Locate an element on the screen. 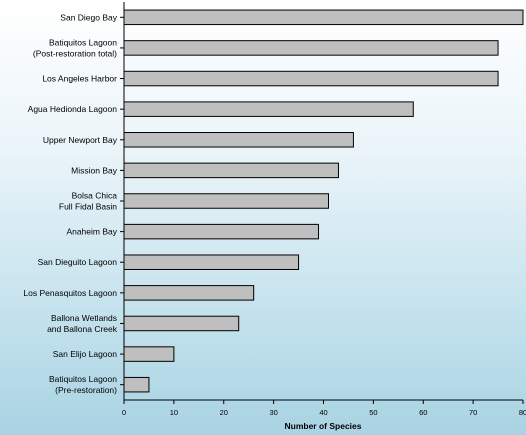  x-tick-label: 10 is located at coordinates (174, 412).